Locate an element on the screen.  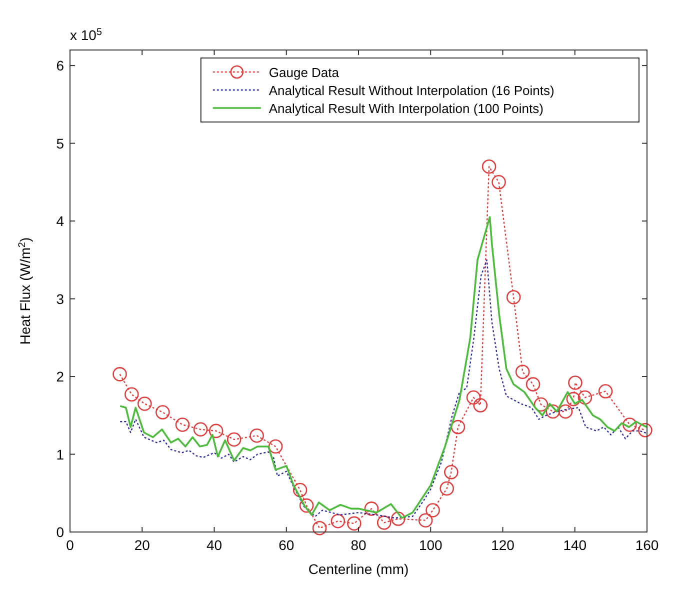
legend-label: Gauge Data is located at coordinates (304, 72).